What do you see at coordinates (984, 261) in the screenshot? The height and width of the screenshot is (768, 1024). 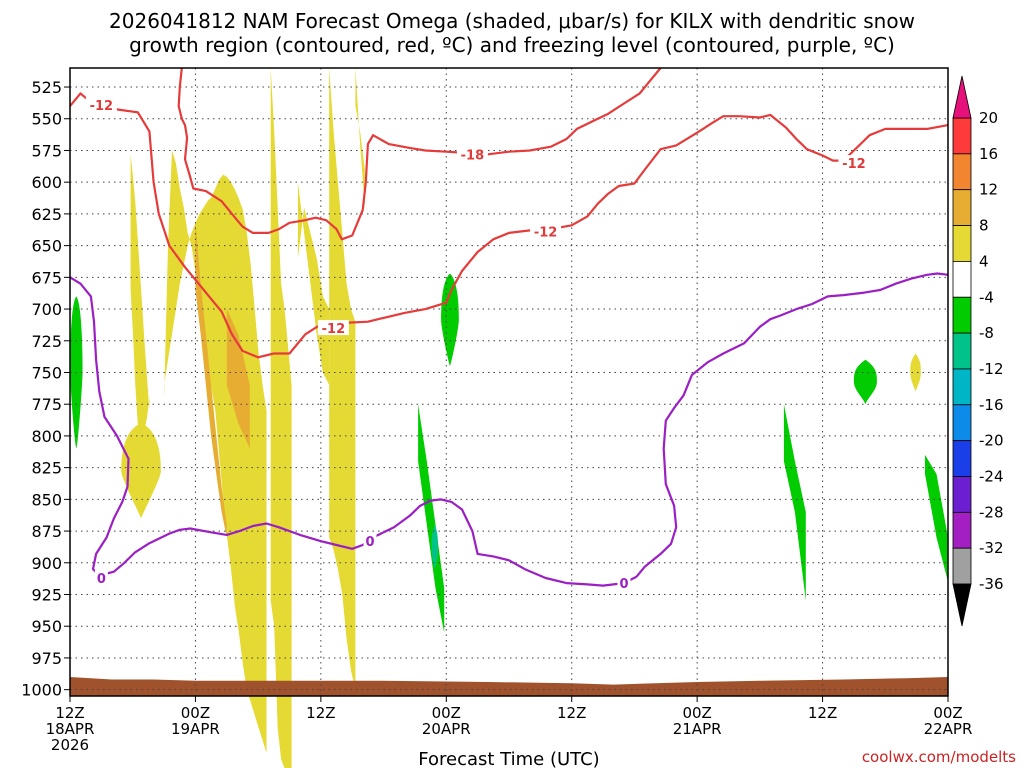 I see `colorbar-label-4: 4` at bounding box center [984, 261].